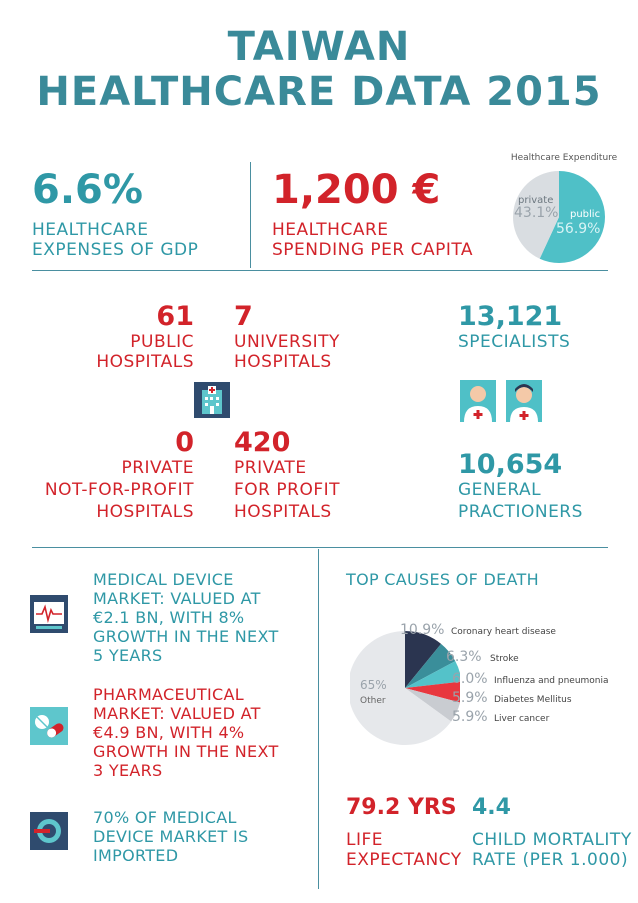  Describe the element at coordinates (145, 362) in the screenshot. I see `public-hospitals-label-2: HOSPITALS` at that location.